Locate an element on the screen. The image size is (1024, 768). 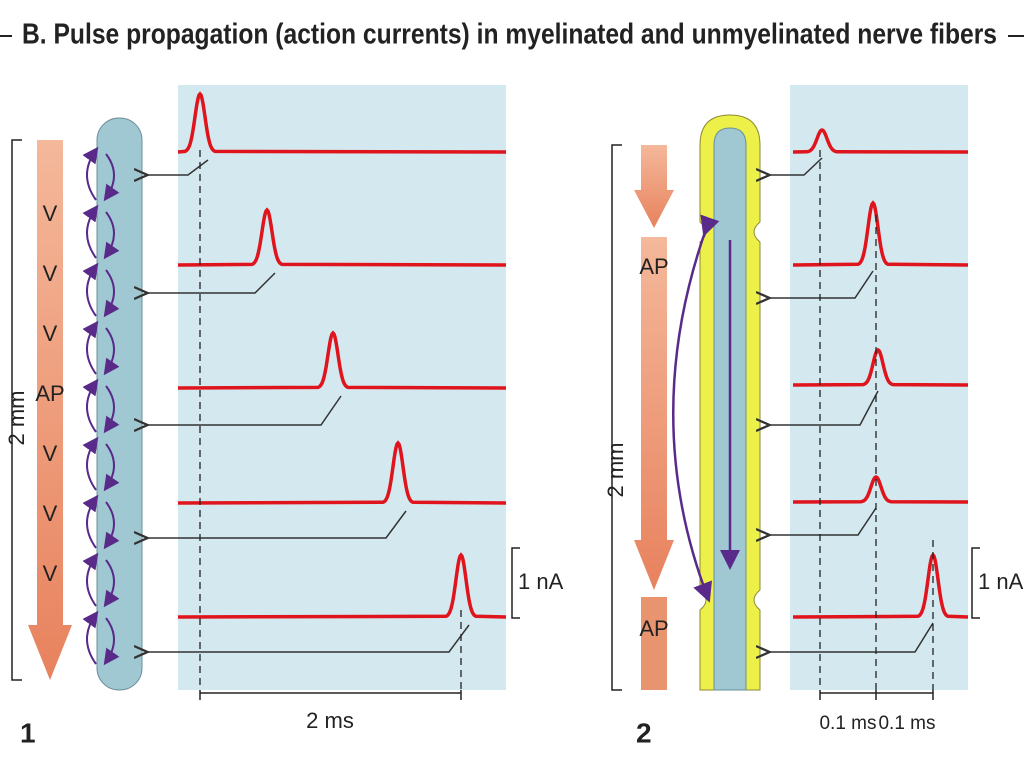
ap-box is located at coordinates (654, 643).